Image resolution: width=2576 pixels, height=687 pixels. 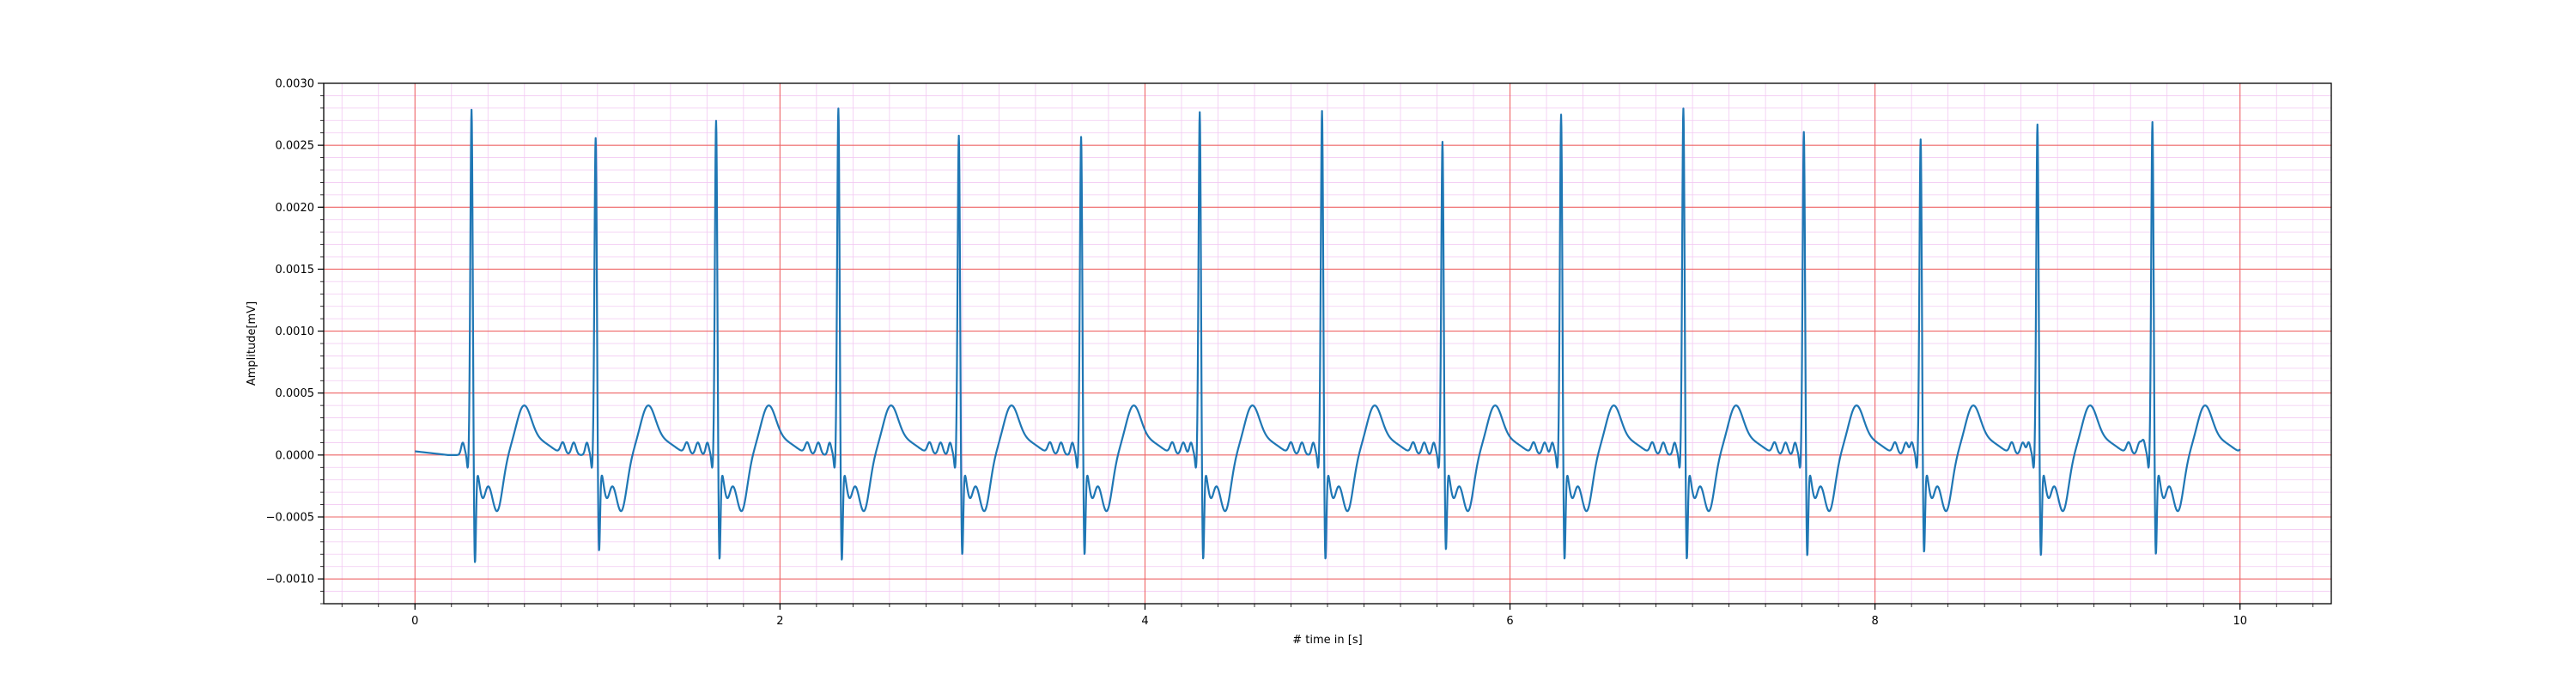 I want to click on x-axis-label: # time in [s], so click(x=1327, y=640).